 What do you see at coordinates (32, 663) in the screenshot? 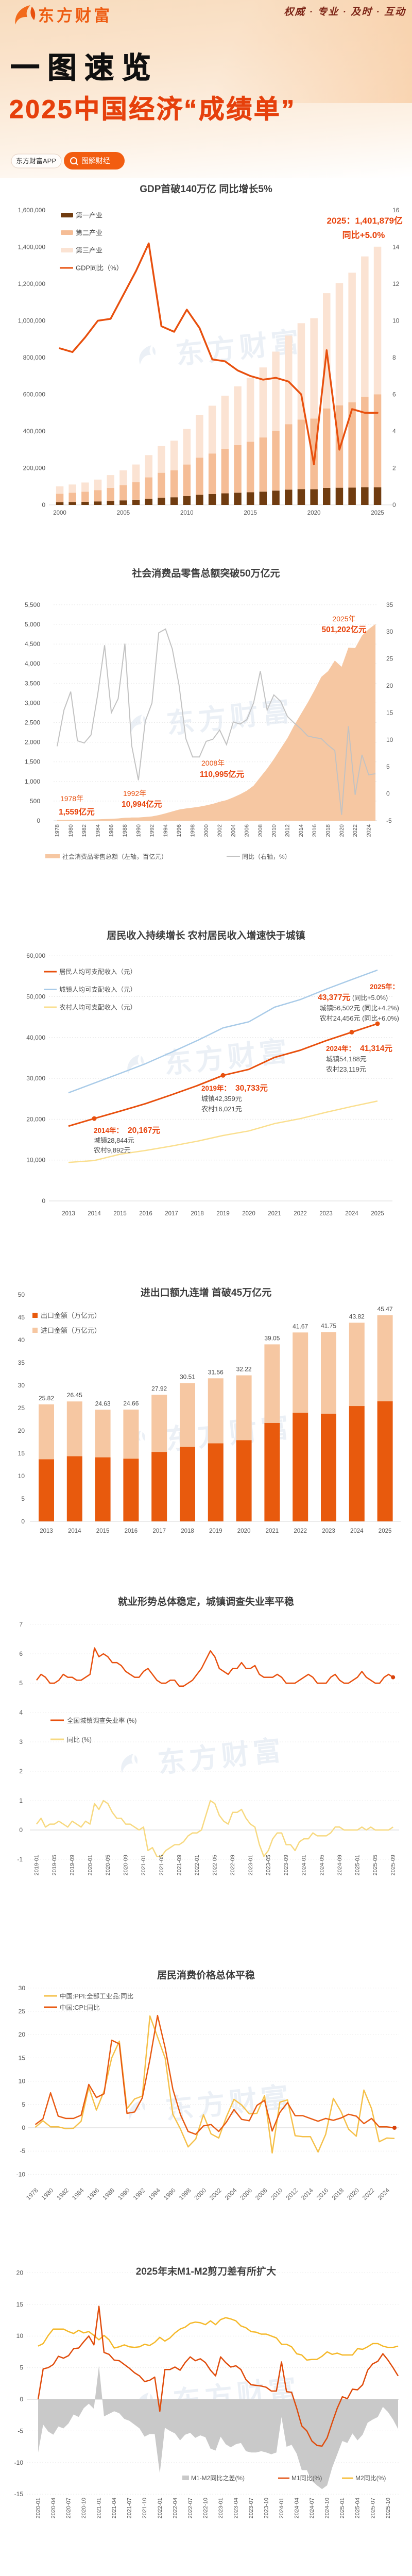
I see `svg-text: 4,000` at bounding box center [32, 663].